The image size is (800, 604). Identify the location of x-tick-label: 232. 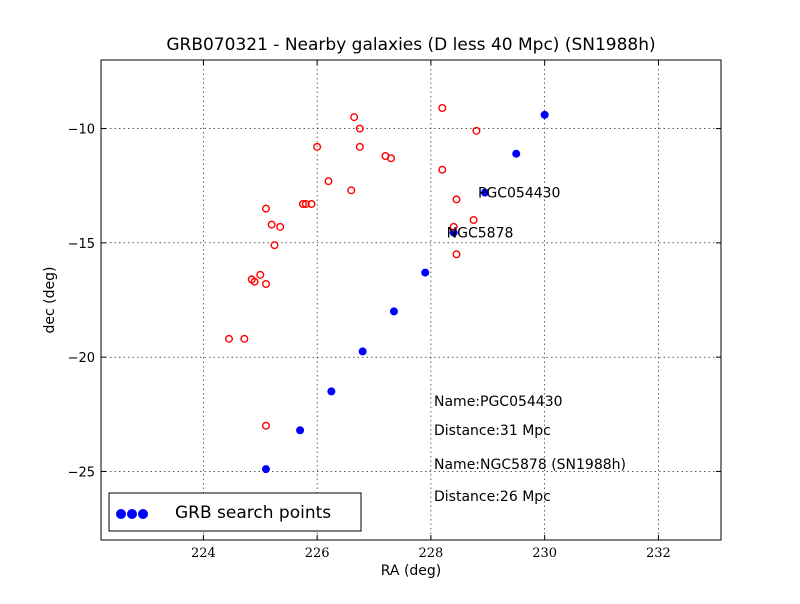
(658, 553).